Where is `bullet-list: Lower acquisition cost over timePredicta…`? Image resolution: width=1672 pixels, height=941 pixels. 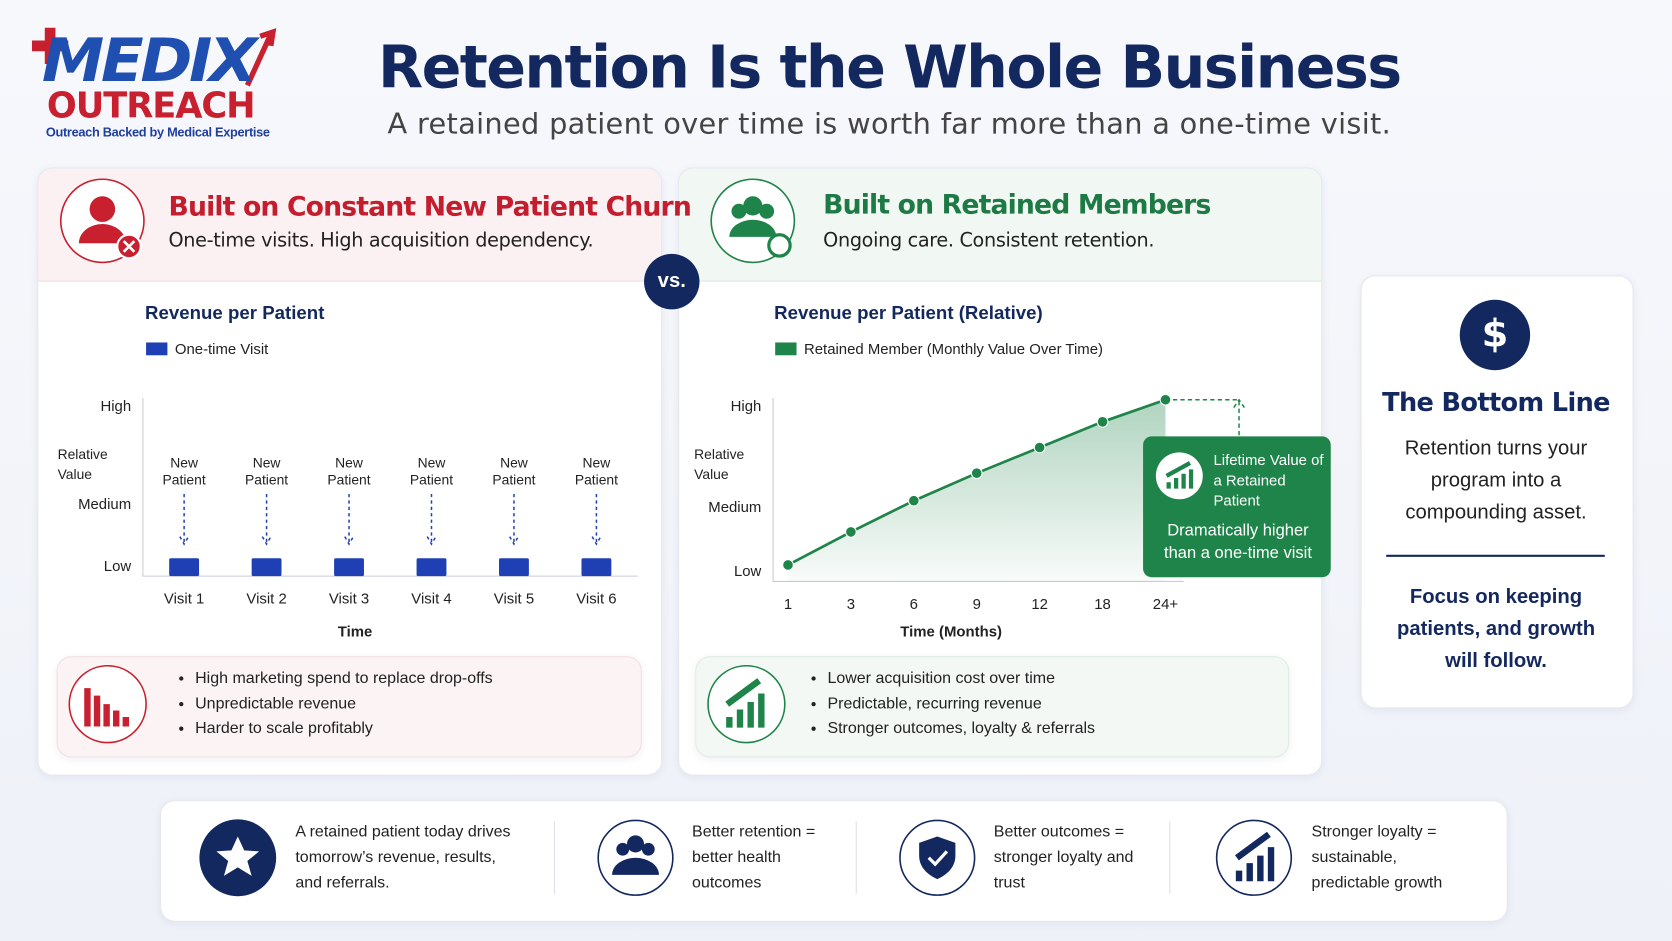 bullet-list: Lower acquisition cost over timePredicta… is located at coordinates (951, 703).